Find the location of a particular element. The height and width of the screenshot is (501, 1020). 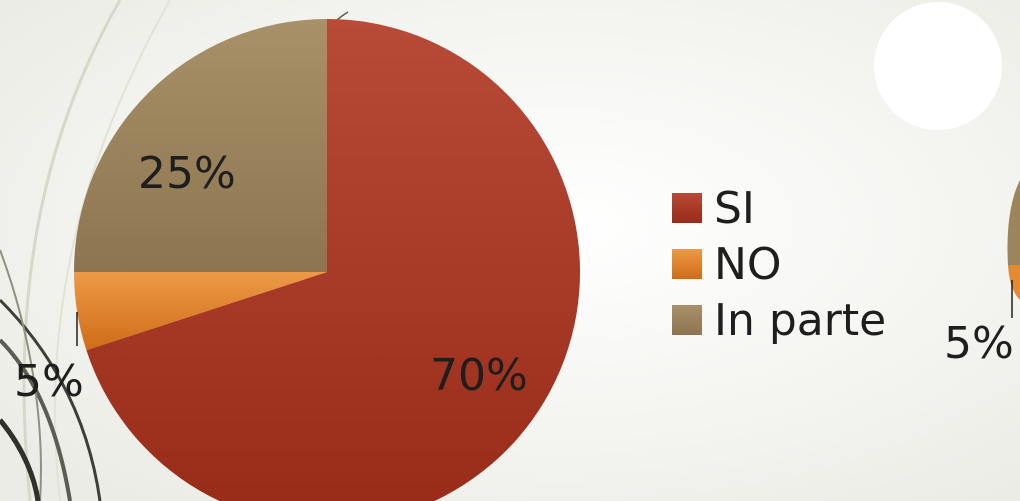

legend-swatch-no is located at coordinates (687, 264).